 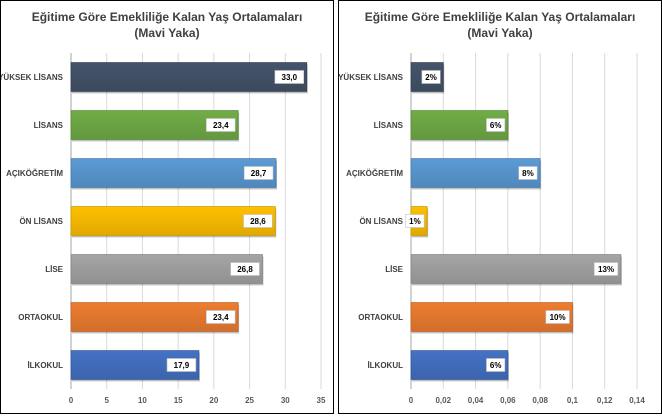 I want to click on x-tick-label: 0,02, so click(x=443, y=400).